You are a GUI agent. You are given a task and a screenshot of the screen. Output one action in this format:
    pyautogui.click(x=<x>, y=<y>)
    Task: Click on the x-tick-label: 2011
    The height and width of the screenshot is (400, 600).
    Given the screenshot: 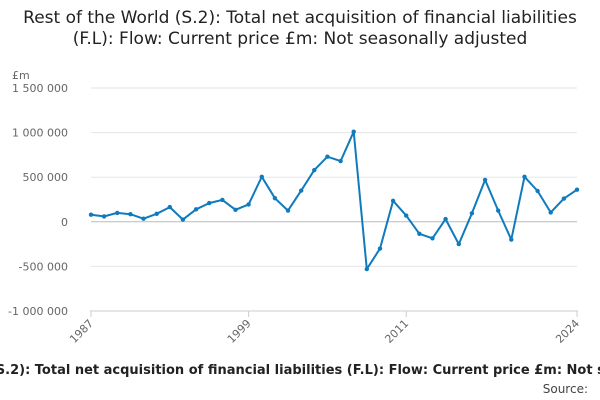 What is the action you would take?
    pyautogui.click(x=396, y=331)
    